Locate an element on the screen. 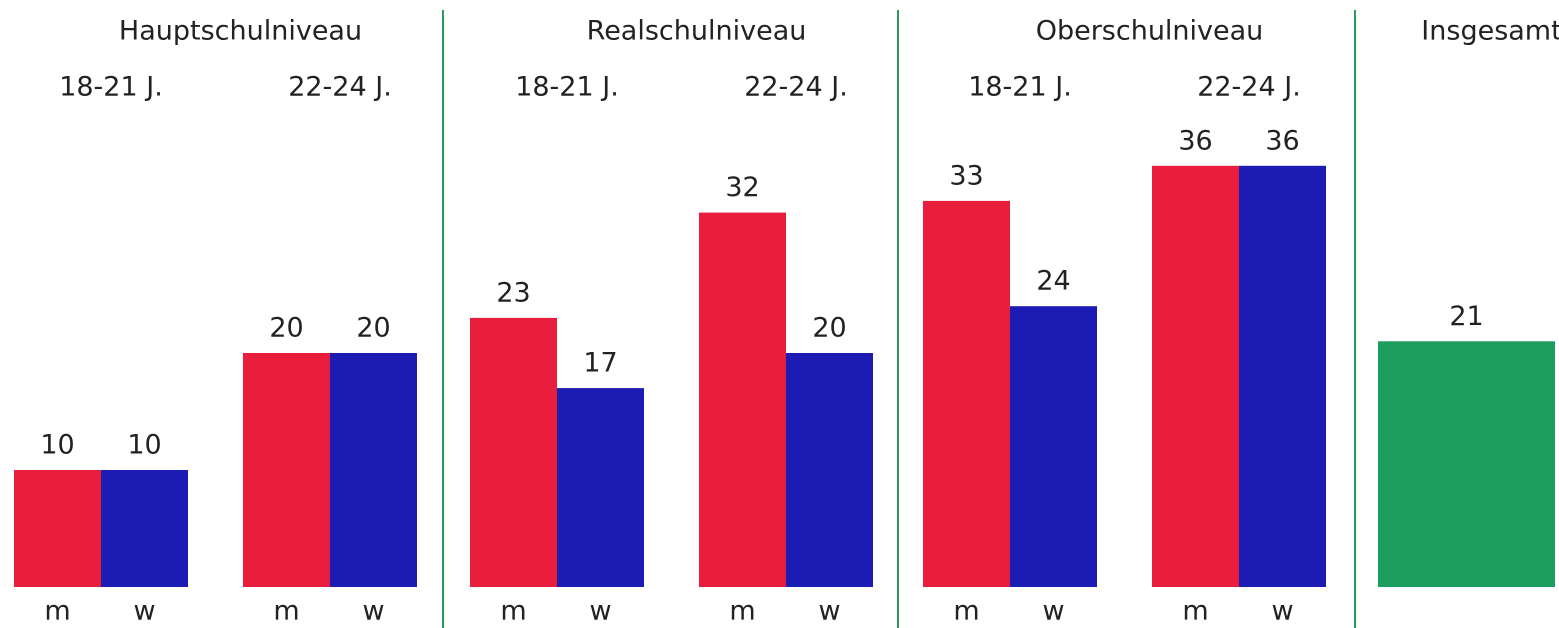 This screenshot has width=1559, height=628. group-title: Insgesamt is located at coordinates (1490, 31).